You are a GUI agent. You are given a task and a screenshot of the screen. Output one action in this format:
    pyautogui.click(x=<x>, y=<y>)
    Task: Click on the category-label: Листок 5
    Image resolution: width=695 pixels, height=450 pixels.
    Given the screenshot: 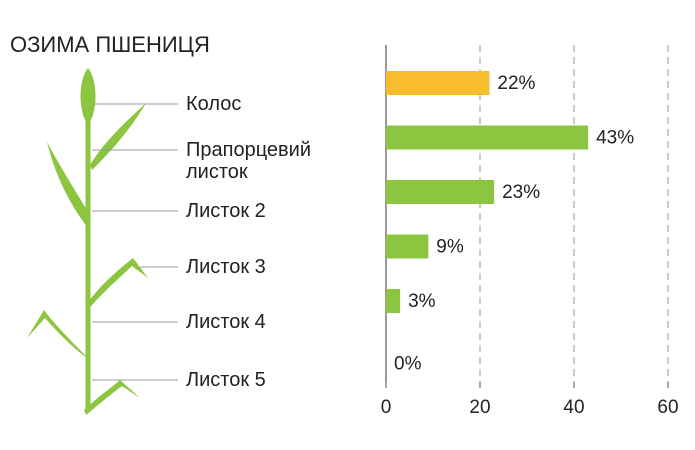 What is the action you would take?
    pyautogui.click(x=226, y=380)
    